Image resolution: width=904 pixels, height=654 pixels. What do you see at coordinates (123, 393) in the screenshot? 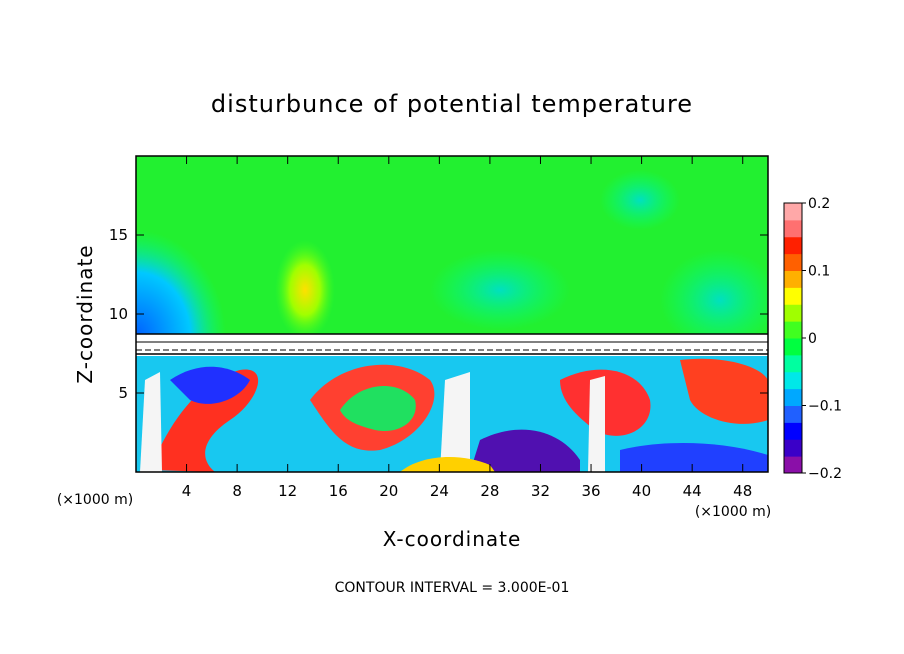
I see `y-tick-label: 5` at bounding box center [123, 393].